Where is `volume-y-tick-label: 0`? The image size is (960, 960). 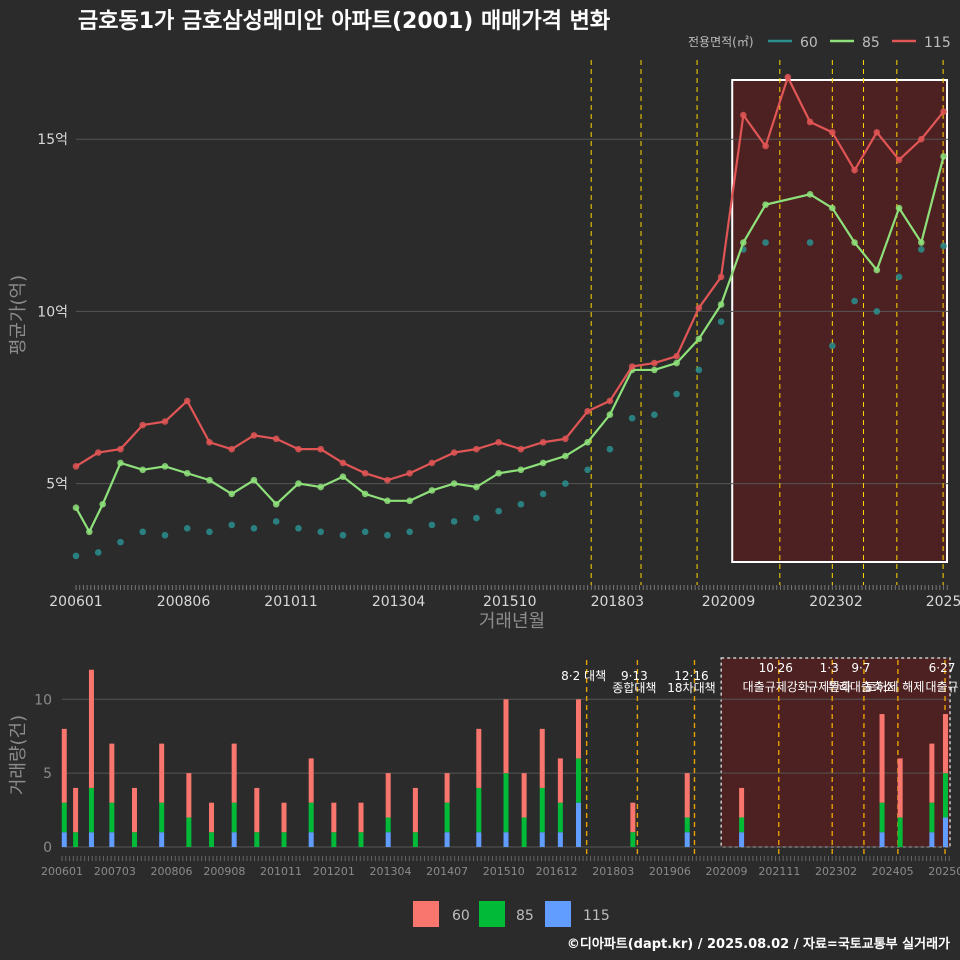 volume-y-tick-label: 0 is located at coordinates (47, 848).